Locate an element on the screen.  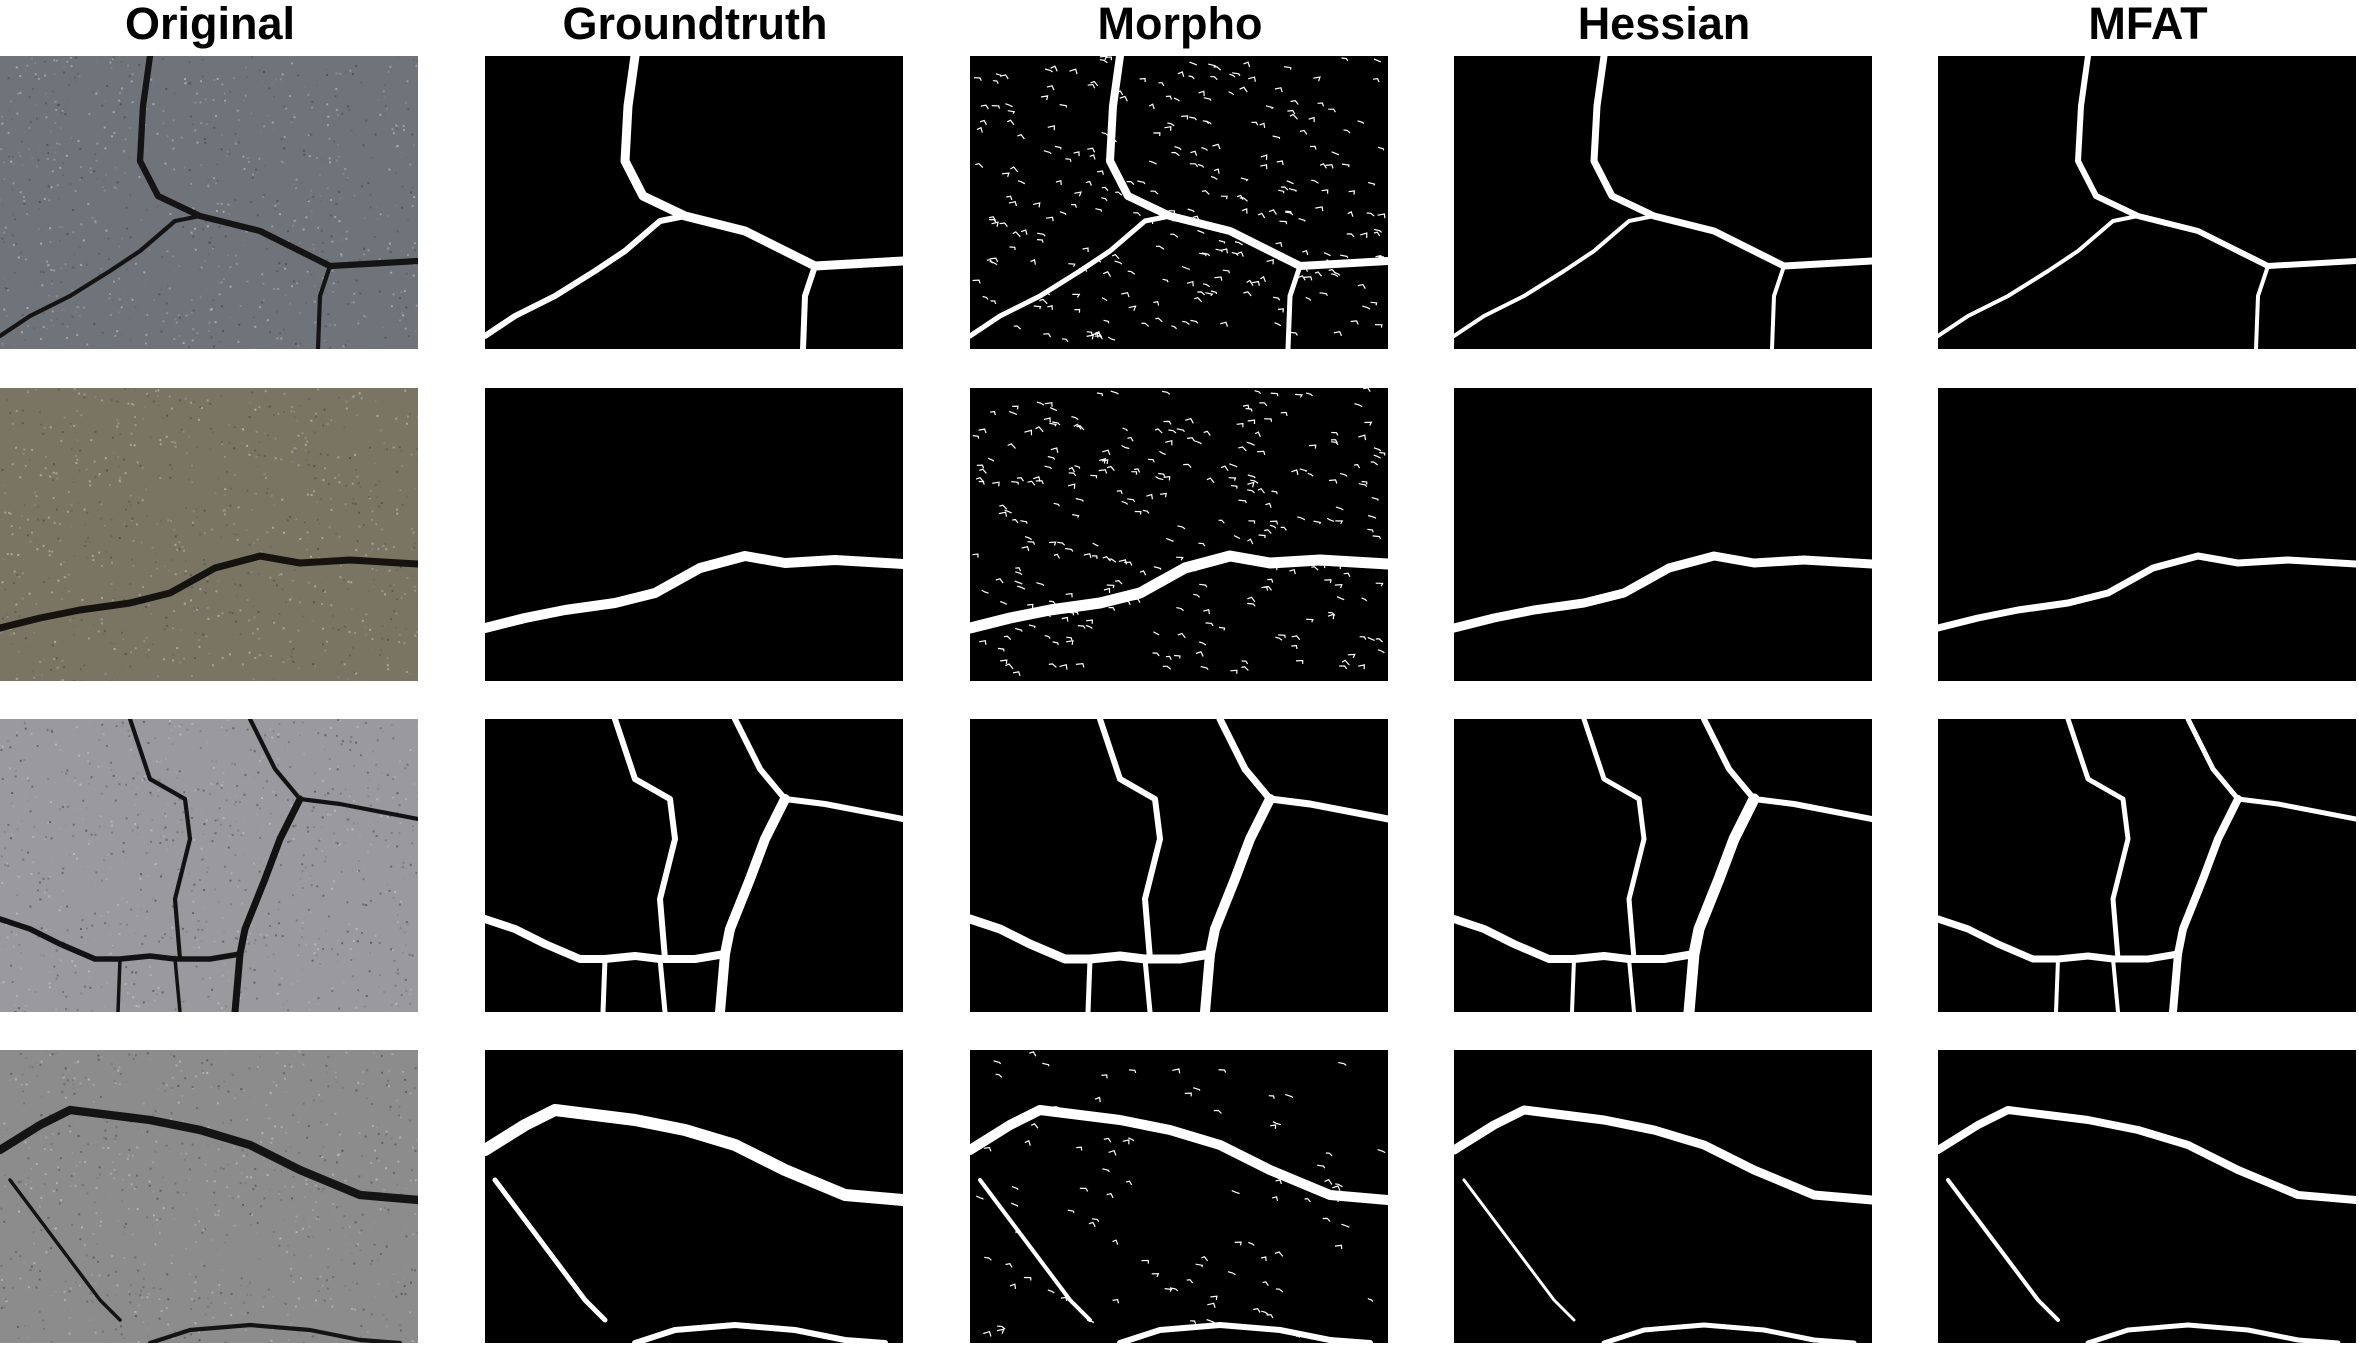
mask-background is located at coordinates (2147, 534).